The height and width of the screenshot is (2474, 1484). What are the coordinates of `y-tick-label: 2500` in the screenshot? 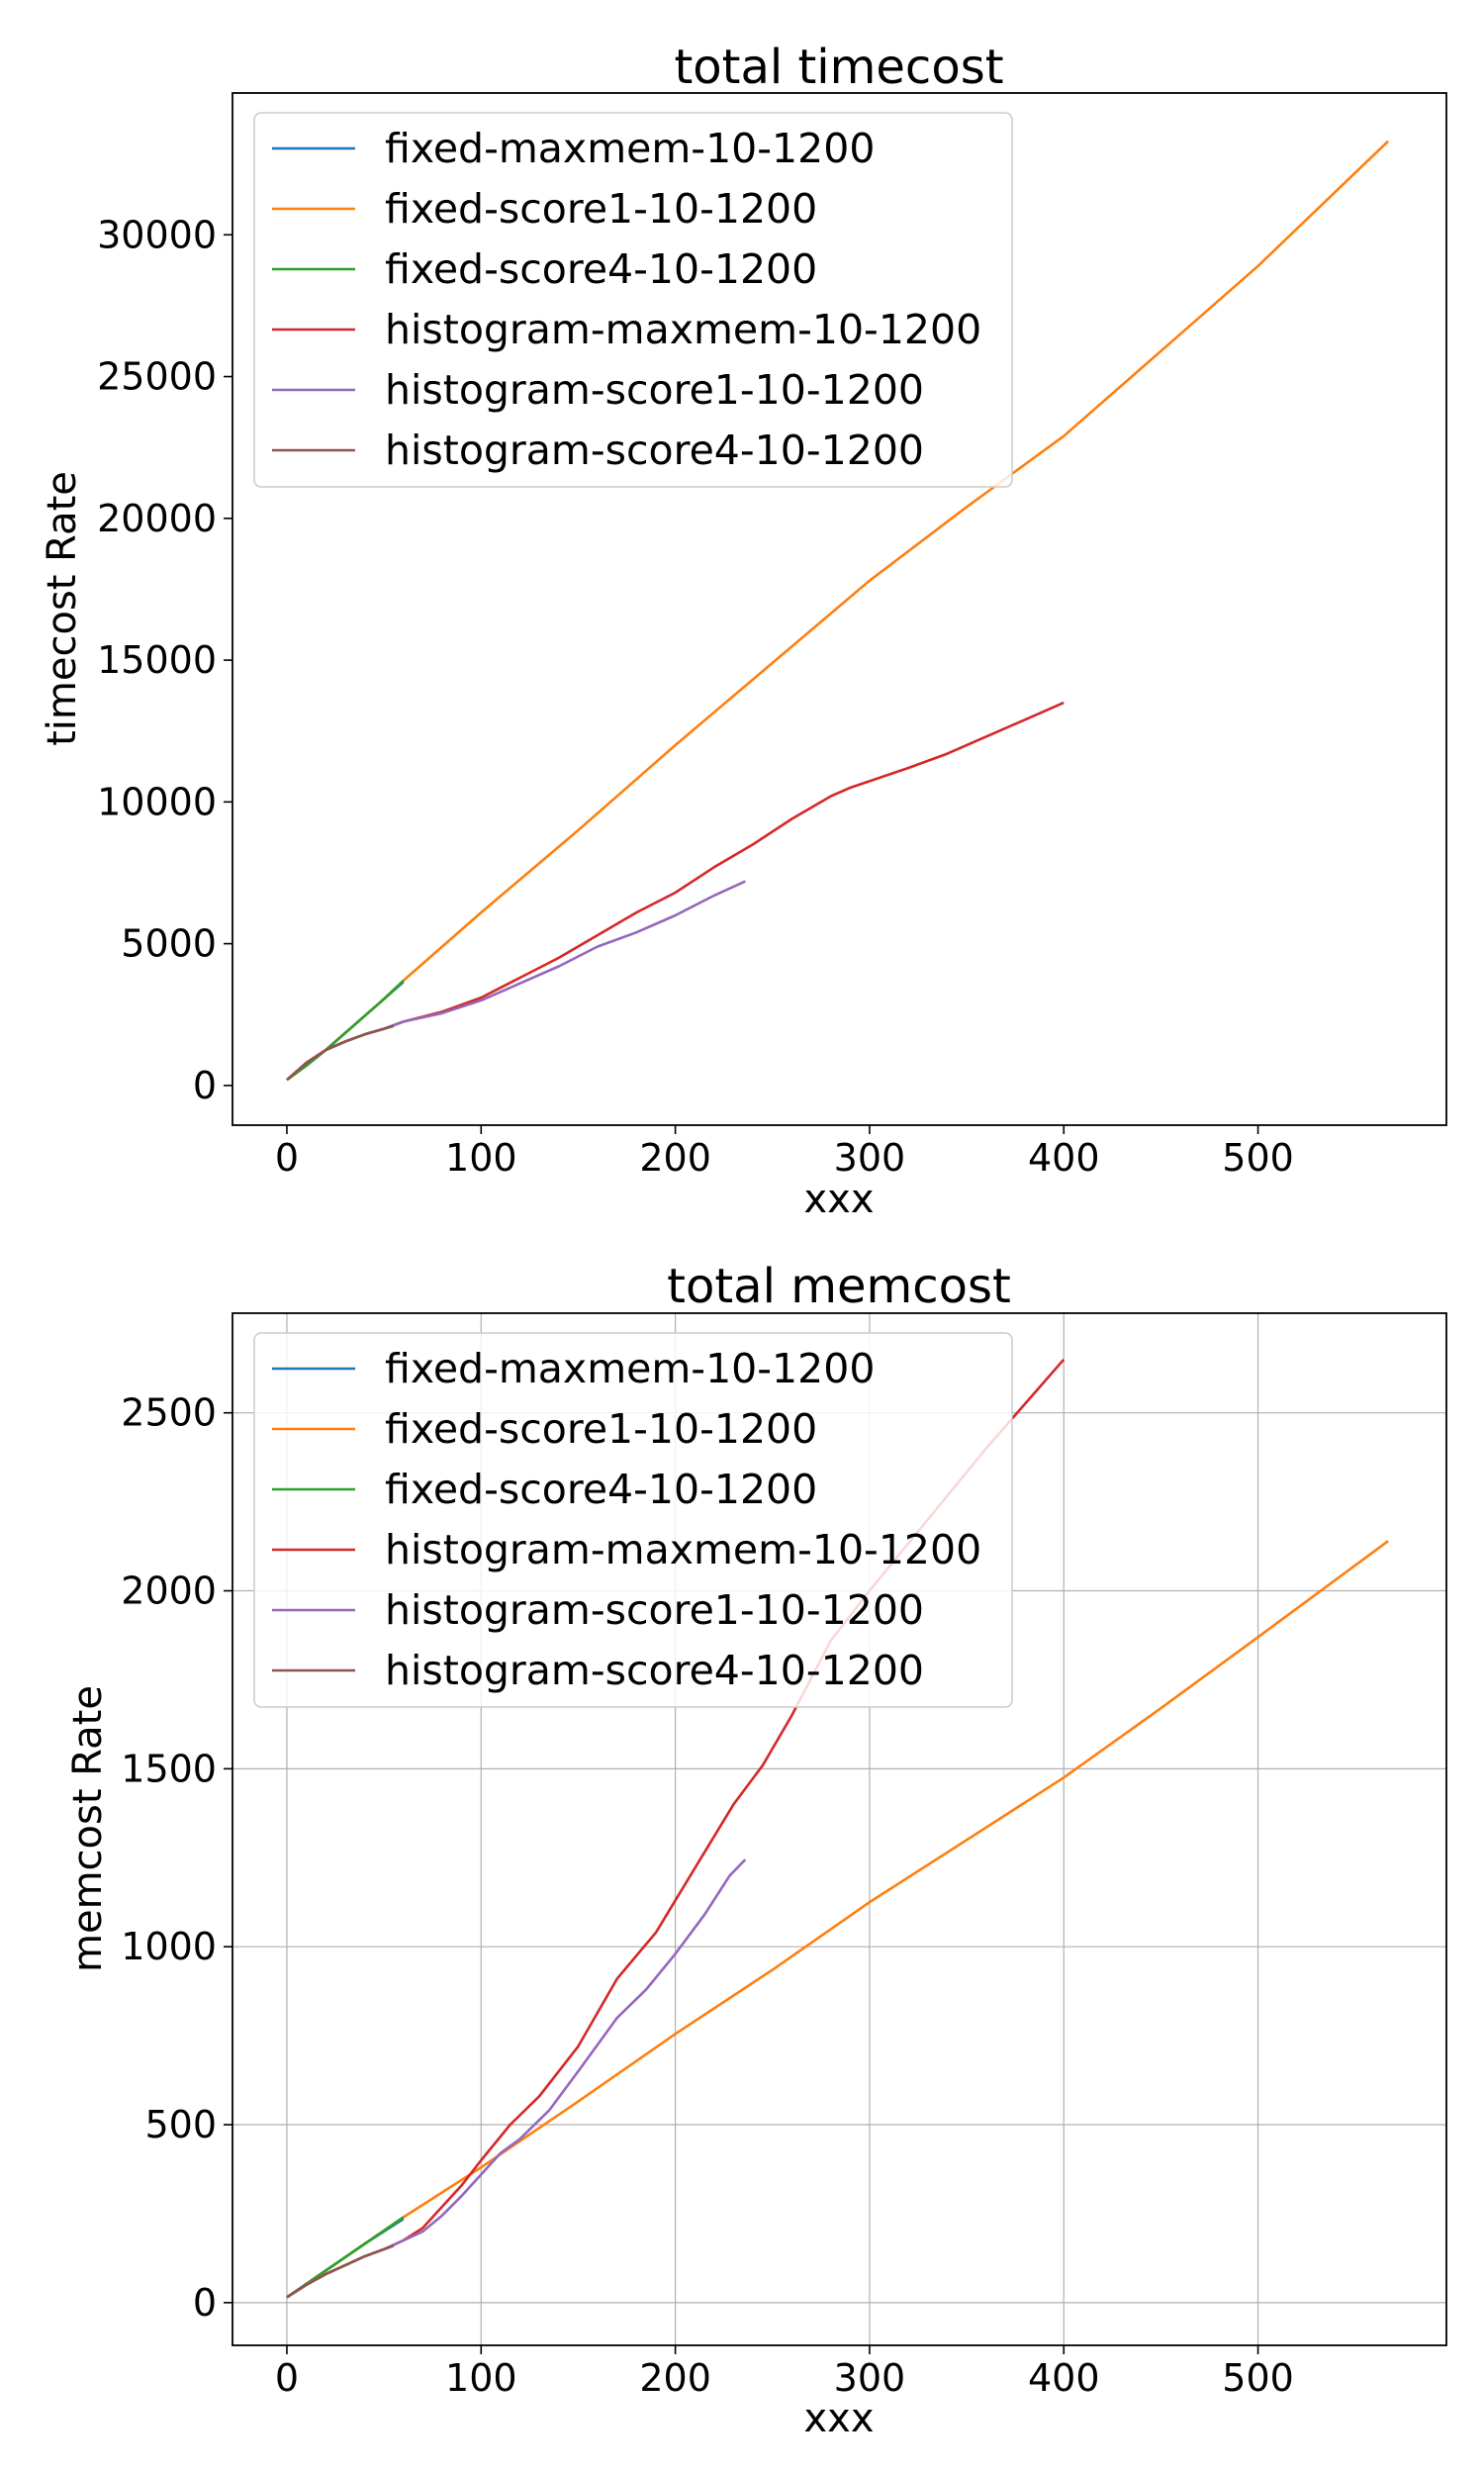 It's located at (169, 1413).